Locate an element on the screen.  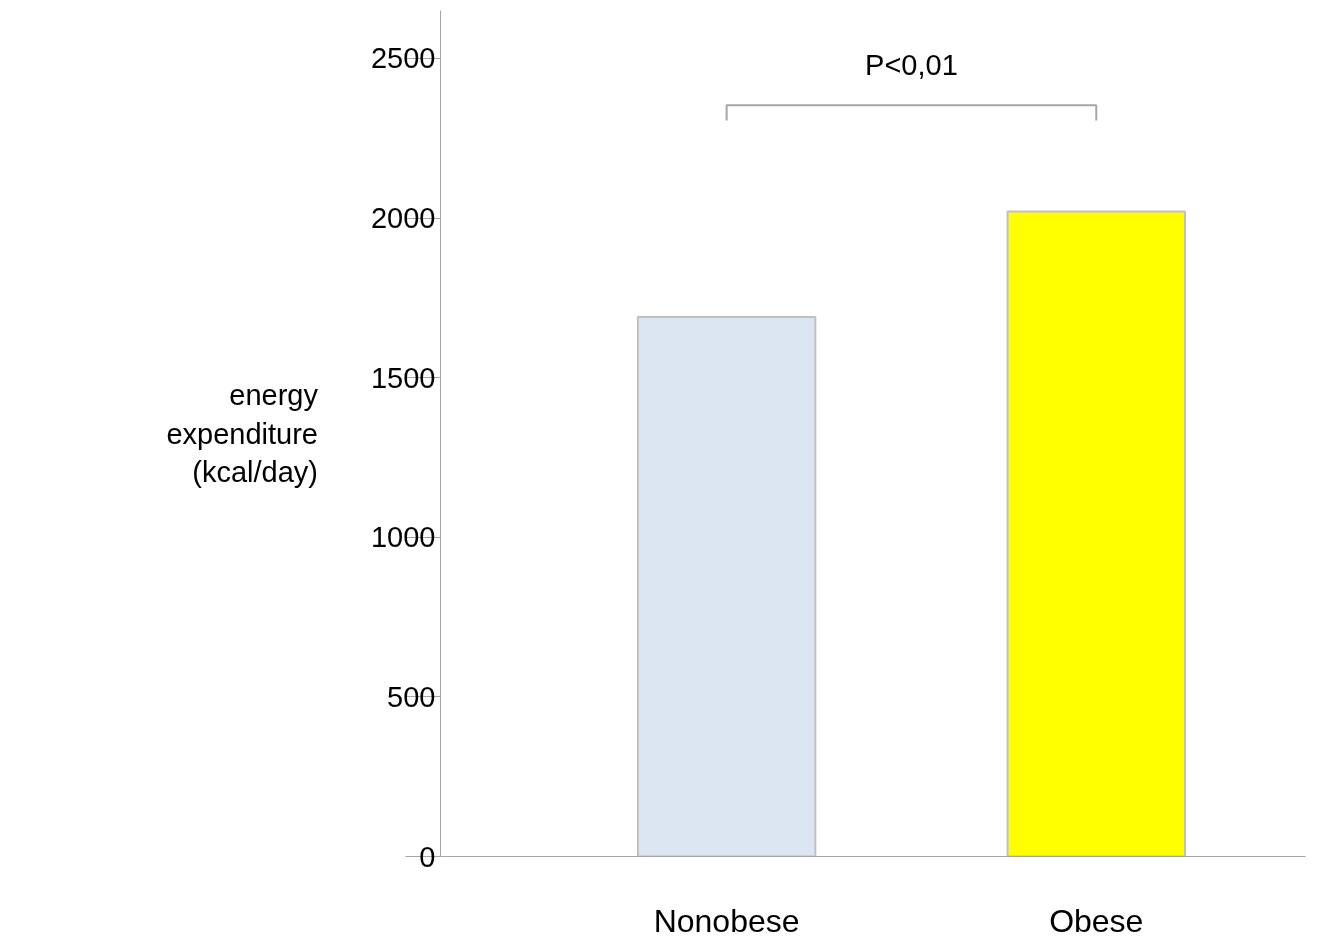
y-tick-label: 0 is located at coordinates (427, 856).